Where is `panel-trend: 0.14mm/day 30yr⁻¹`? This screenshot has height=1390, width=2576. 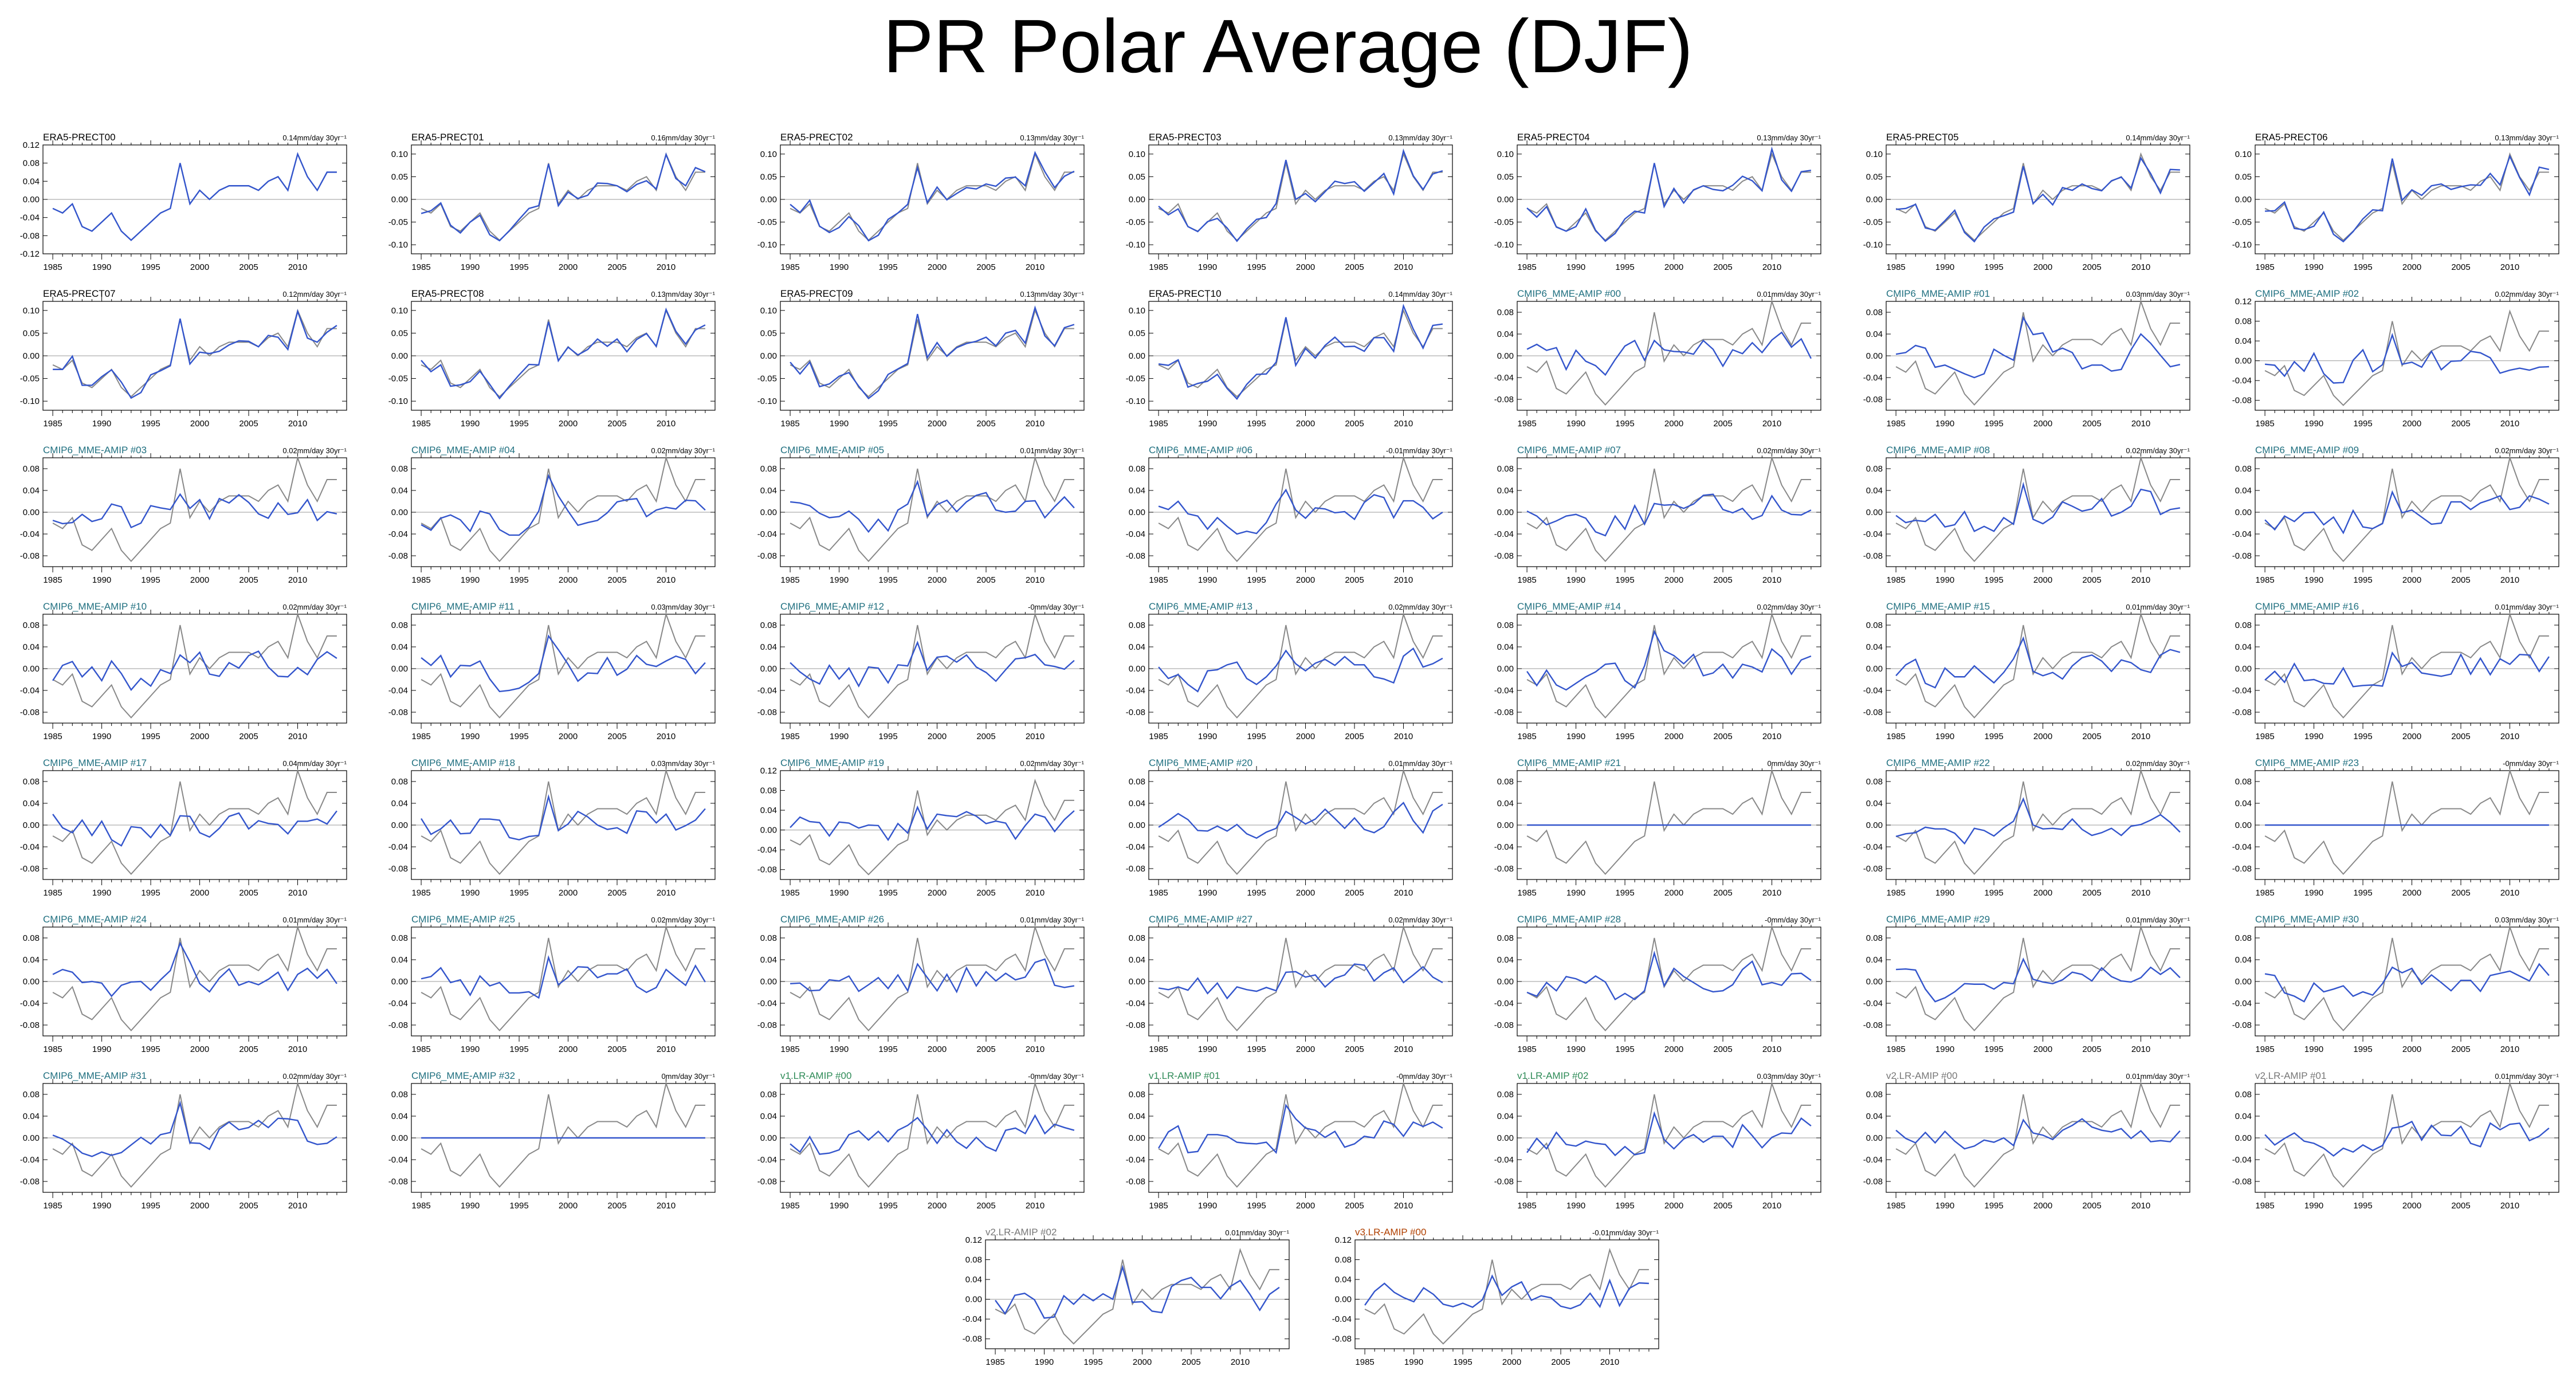
panel-trend: 0.14mm/day 30yr⁻¹ is located at coordinates (2158, 137).